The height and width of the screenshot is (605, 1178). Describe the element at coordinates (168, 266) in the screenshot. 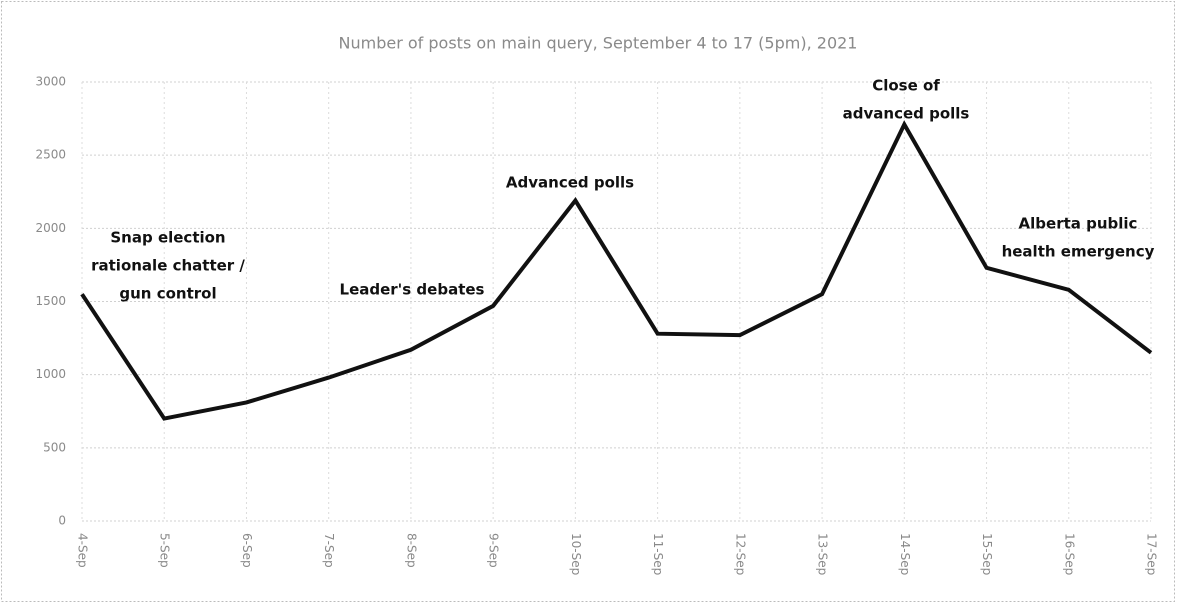

I see `annotation: rationale chatter /` at that location.